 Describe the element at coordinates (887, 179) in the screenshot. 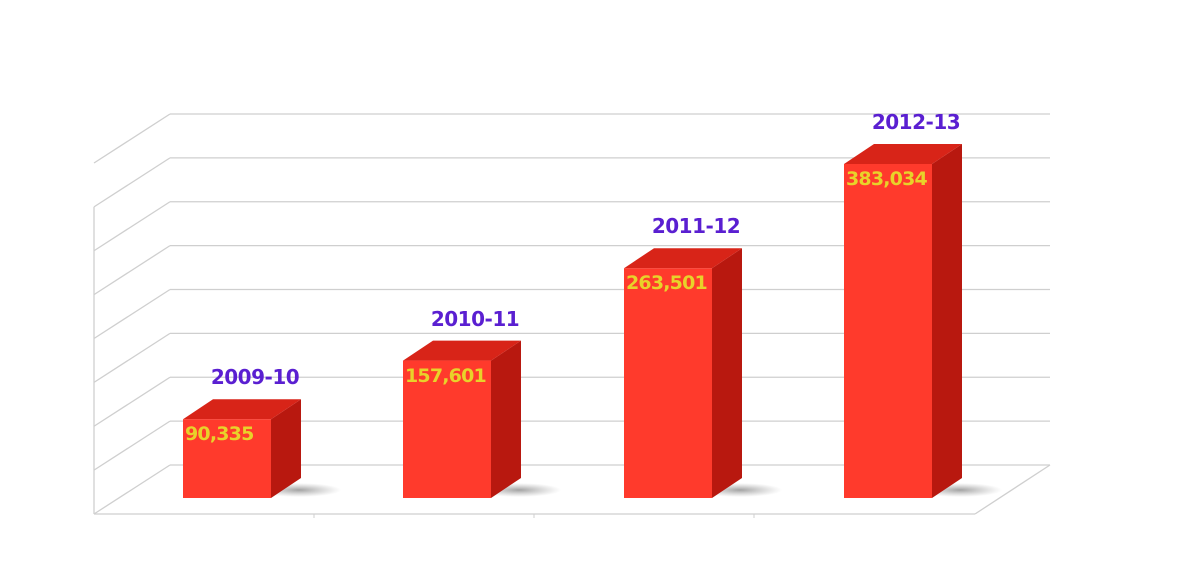

I see `value-label: 383,034` at that location.